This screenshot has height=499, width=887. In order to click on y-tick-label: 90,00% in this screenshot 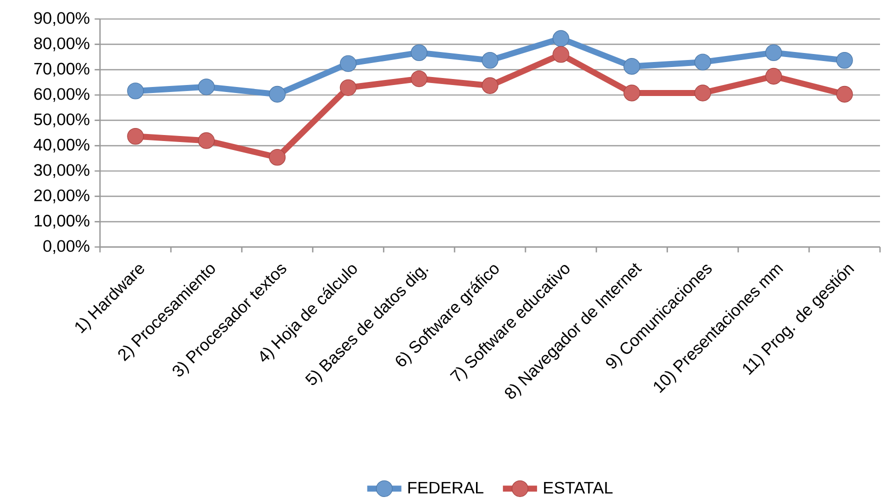, I will do `click(62, 19)`.